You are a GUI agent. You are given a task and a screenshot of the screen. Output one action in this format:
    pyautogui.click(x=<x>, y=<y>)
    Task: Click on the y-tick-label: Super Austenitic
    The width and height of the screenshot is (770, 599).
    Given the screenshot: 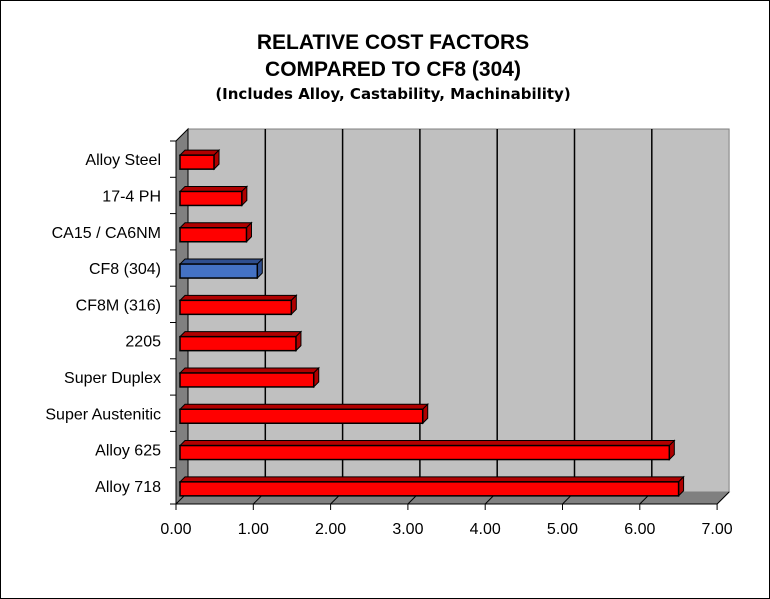 What is the action you would take?
    pyautogui.click(x=103, y=414)
    